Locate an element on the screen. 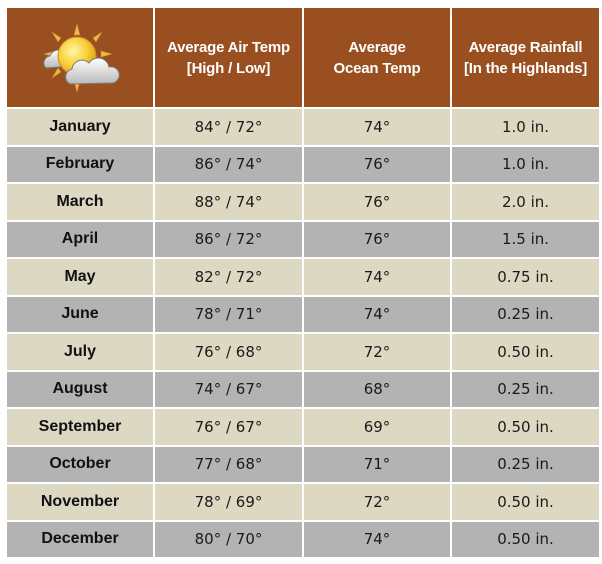 The image size is (602, 564). month-cell: August is located at coordinates (80, 389).